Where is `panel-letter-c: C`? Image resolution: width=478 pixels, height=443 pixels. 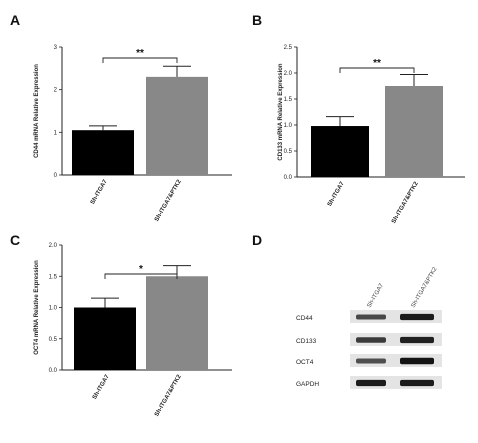
panel-letter-c: C is located at coordinates (15, 240).